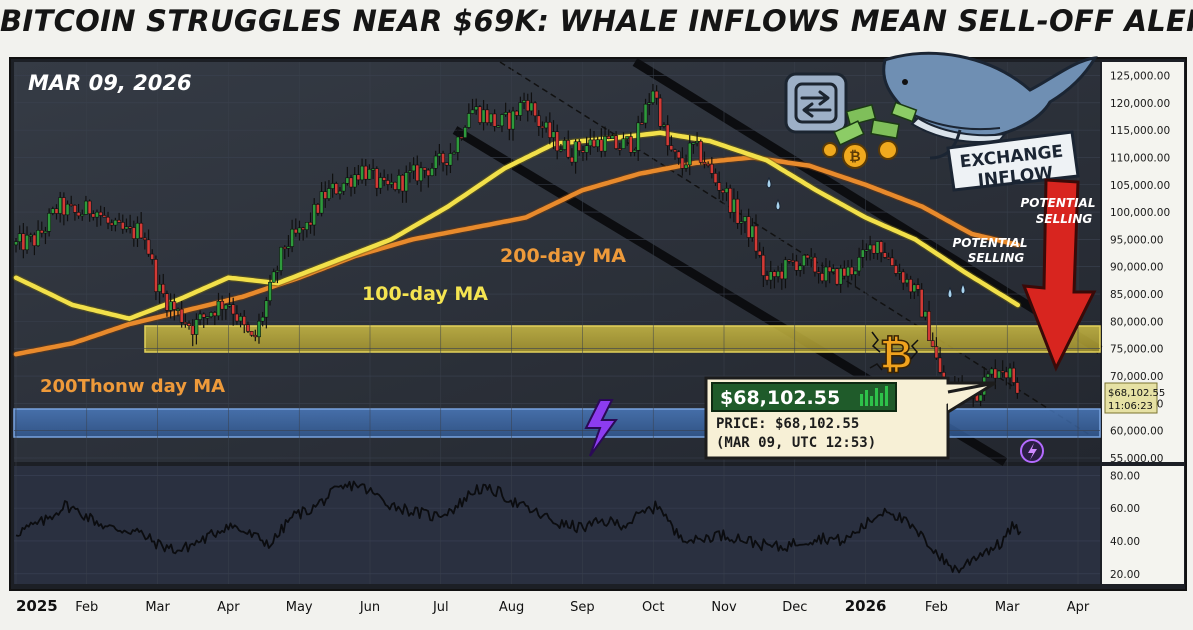  I want to click on price-tick-label: 115,000.00, so click(1140, 131).